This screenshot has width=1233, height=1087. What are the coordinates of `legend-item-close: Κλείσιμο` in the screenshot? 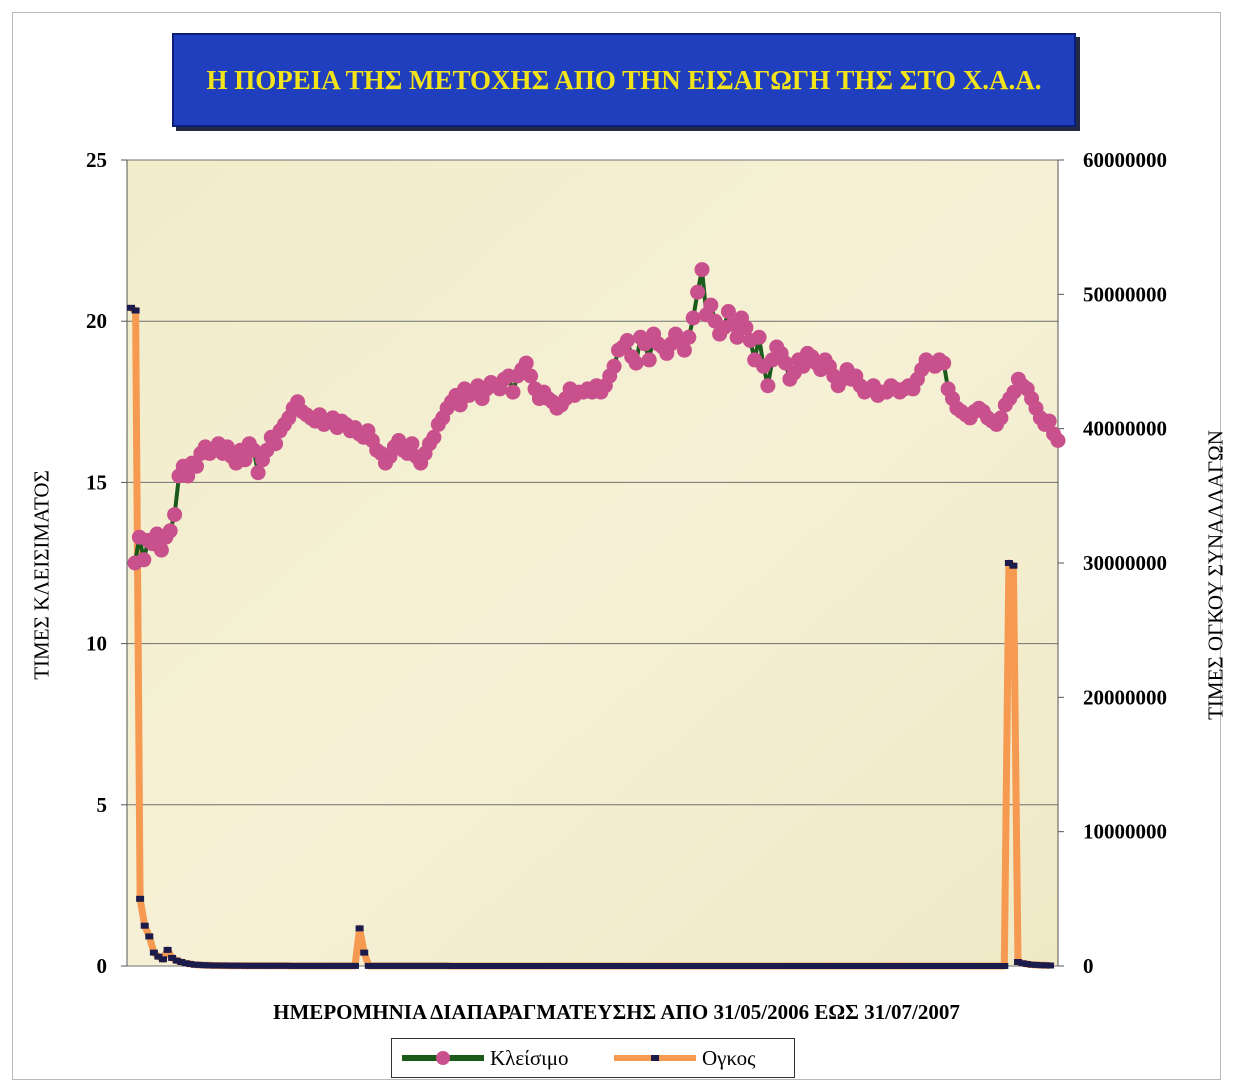 It's located at (485, 1058).